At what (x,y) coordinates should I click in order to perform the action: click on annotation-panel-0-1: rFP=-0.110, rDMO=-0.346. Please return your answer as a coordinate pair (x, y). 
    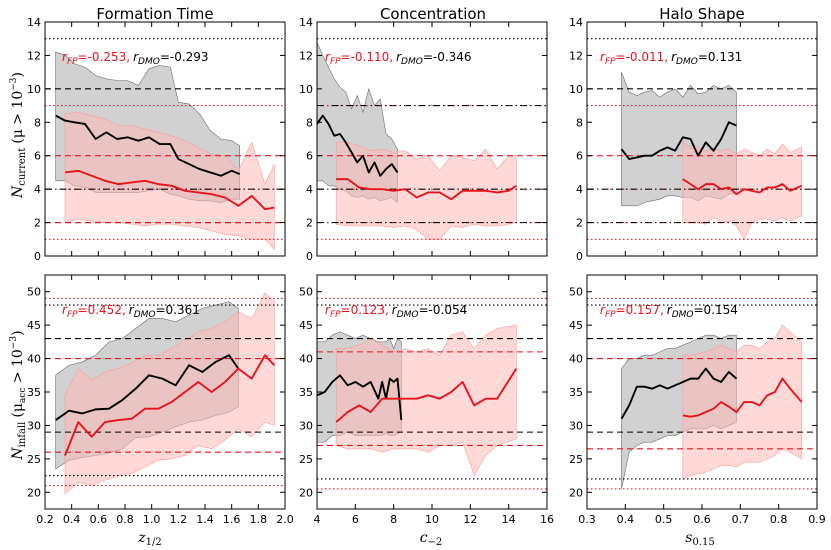
    Looking at the image, I should click on (398, 58).